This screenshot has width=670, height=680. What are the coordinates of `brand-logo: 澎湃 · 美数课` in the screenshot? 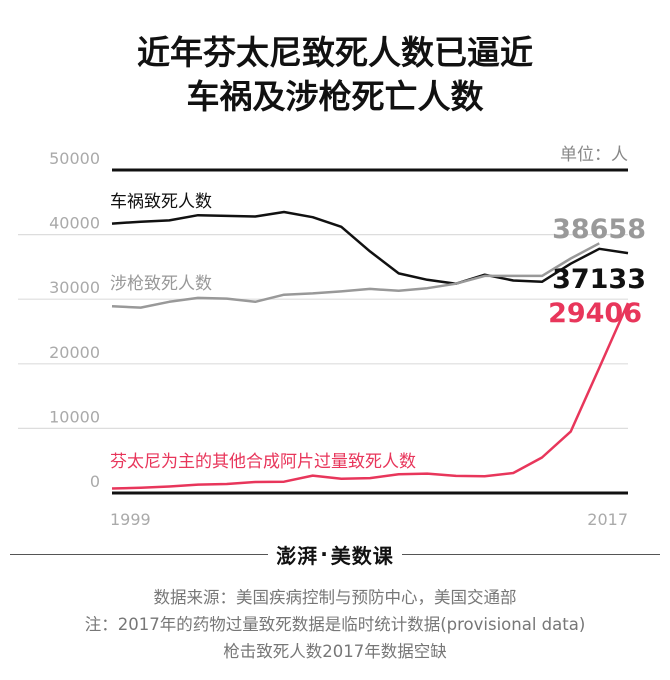 It's located at (335, 554).